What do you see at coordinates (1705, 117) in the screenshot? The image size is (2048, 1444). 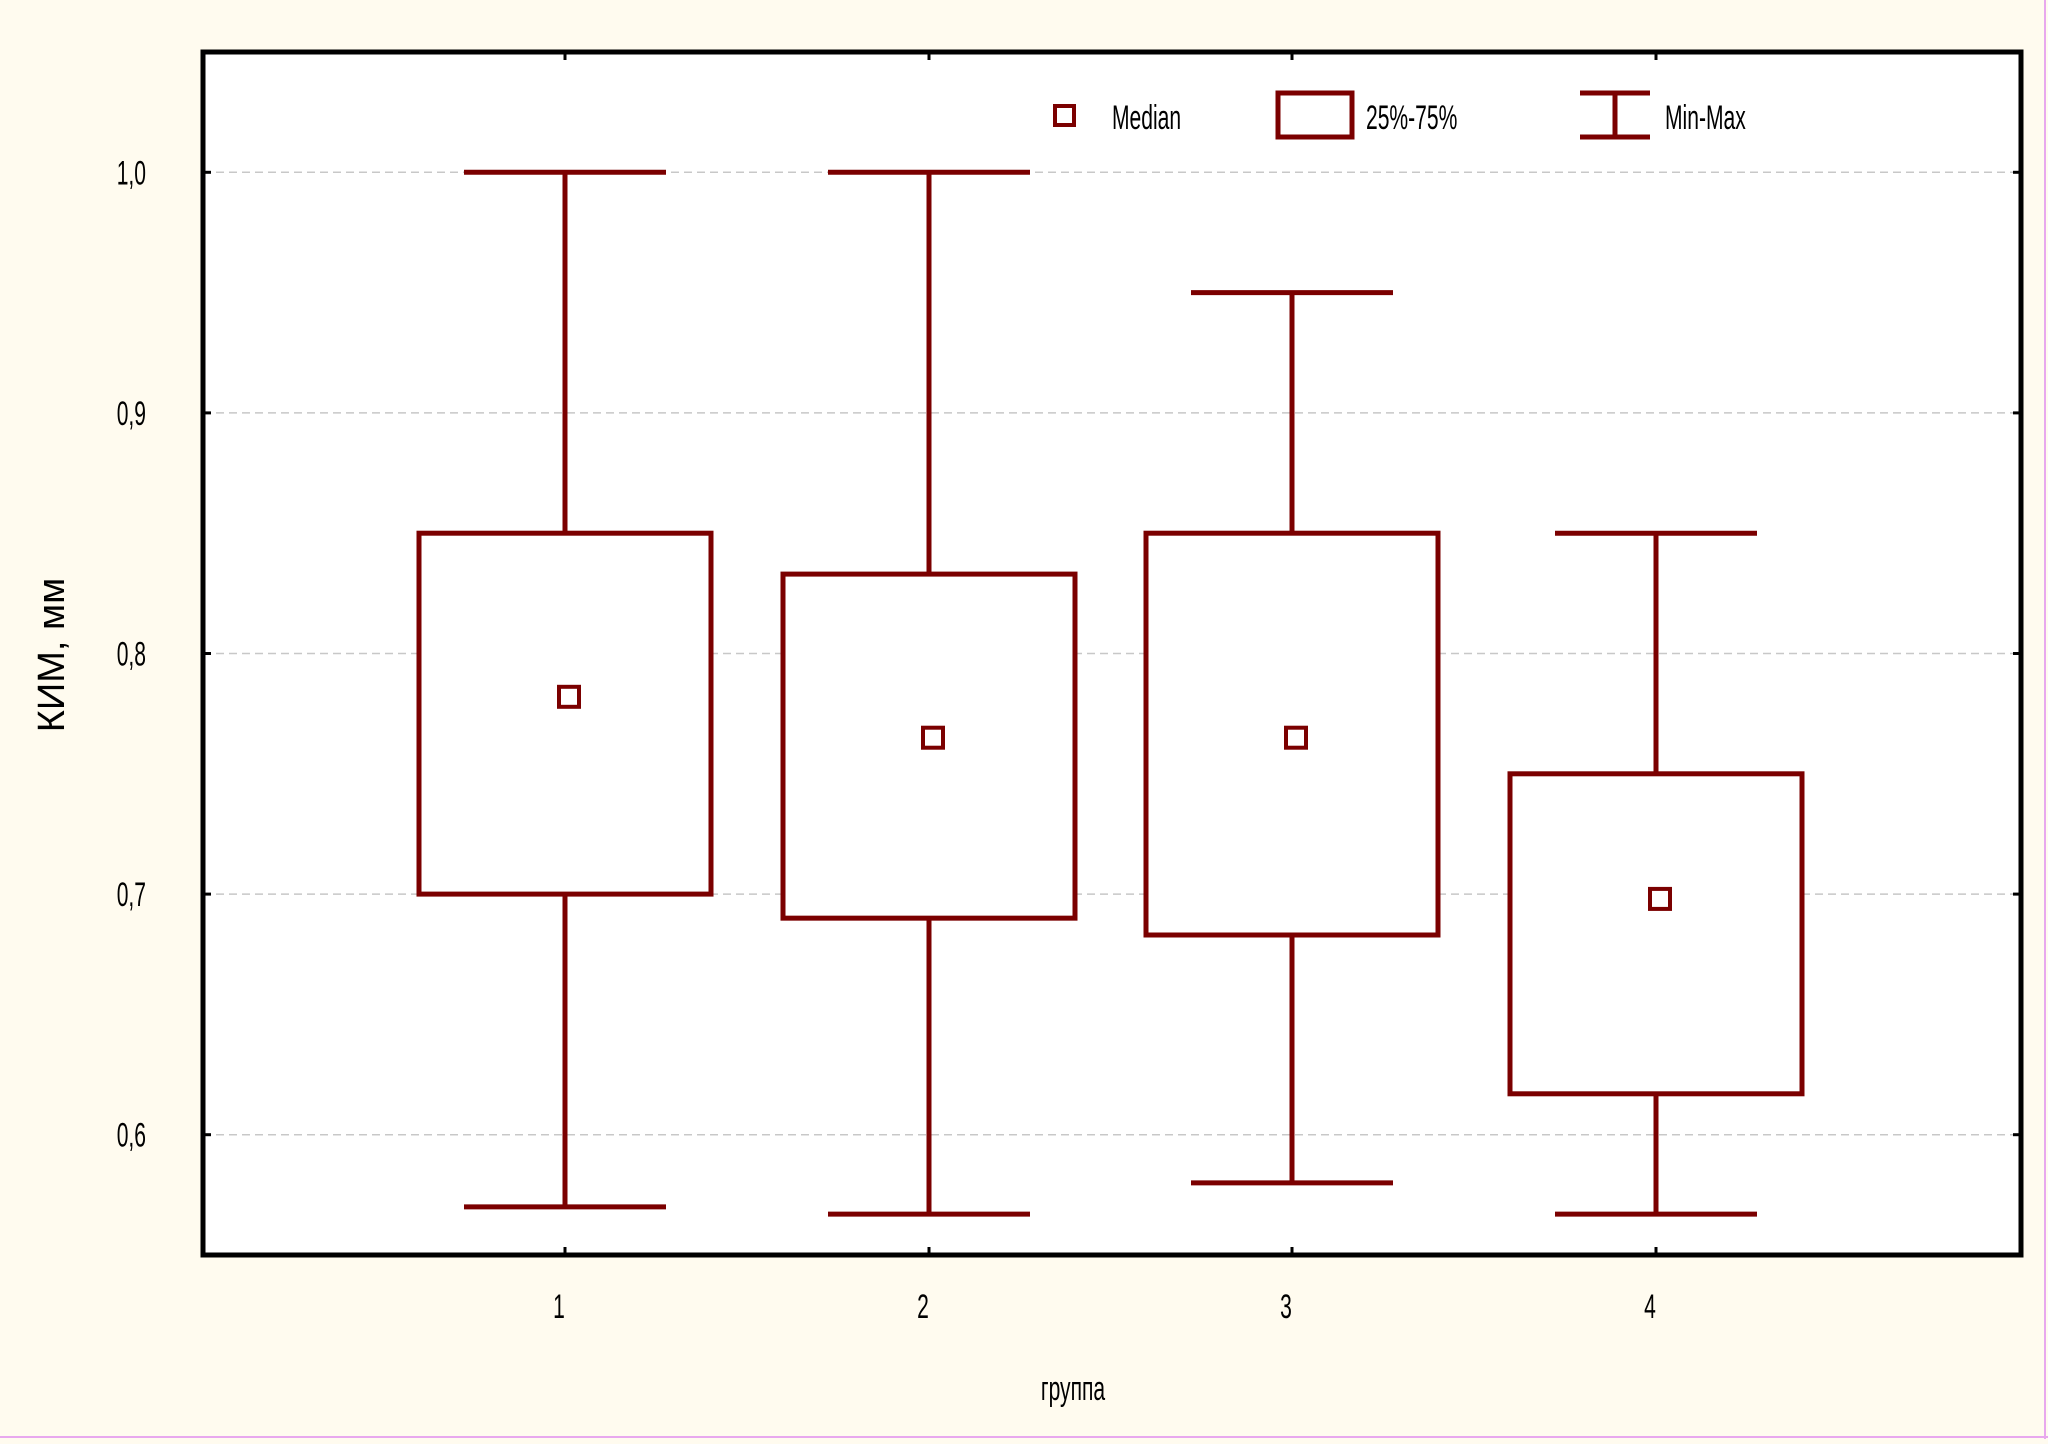 I see `legend-label-whisker: Min-Max` at bounding box center [1705, 117].